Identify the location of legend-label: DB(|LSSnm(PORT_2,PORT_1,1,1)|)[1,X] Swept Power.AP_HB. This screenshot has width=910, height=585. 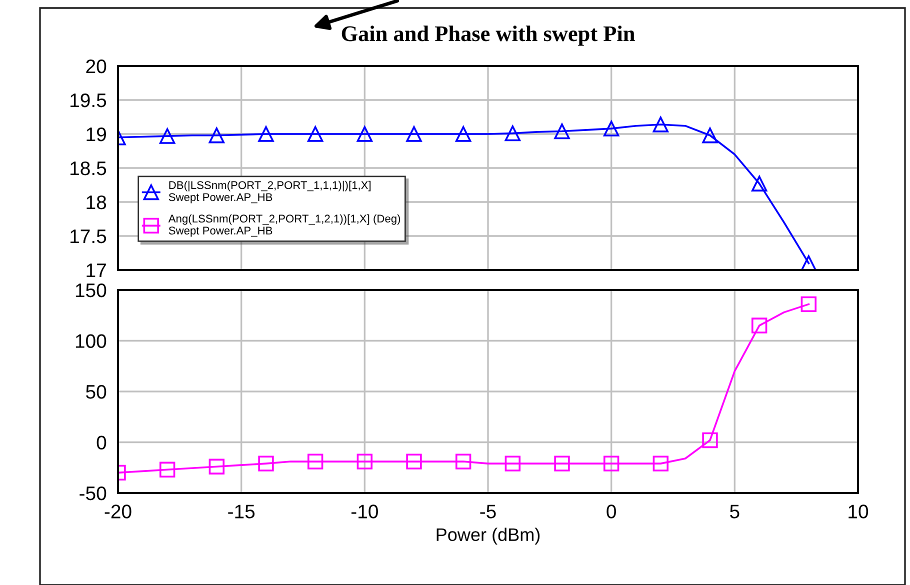
(269, 192).